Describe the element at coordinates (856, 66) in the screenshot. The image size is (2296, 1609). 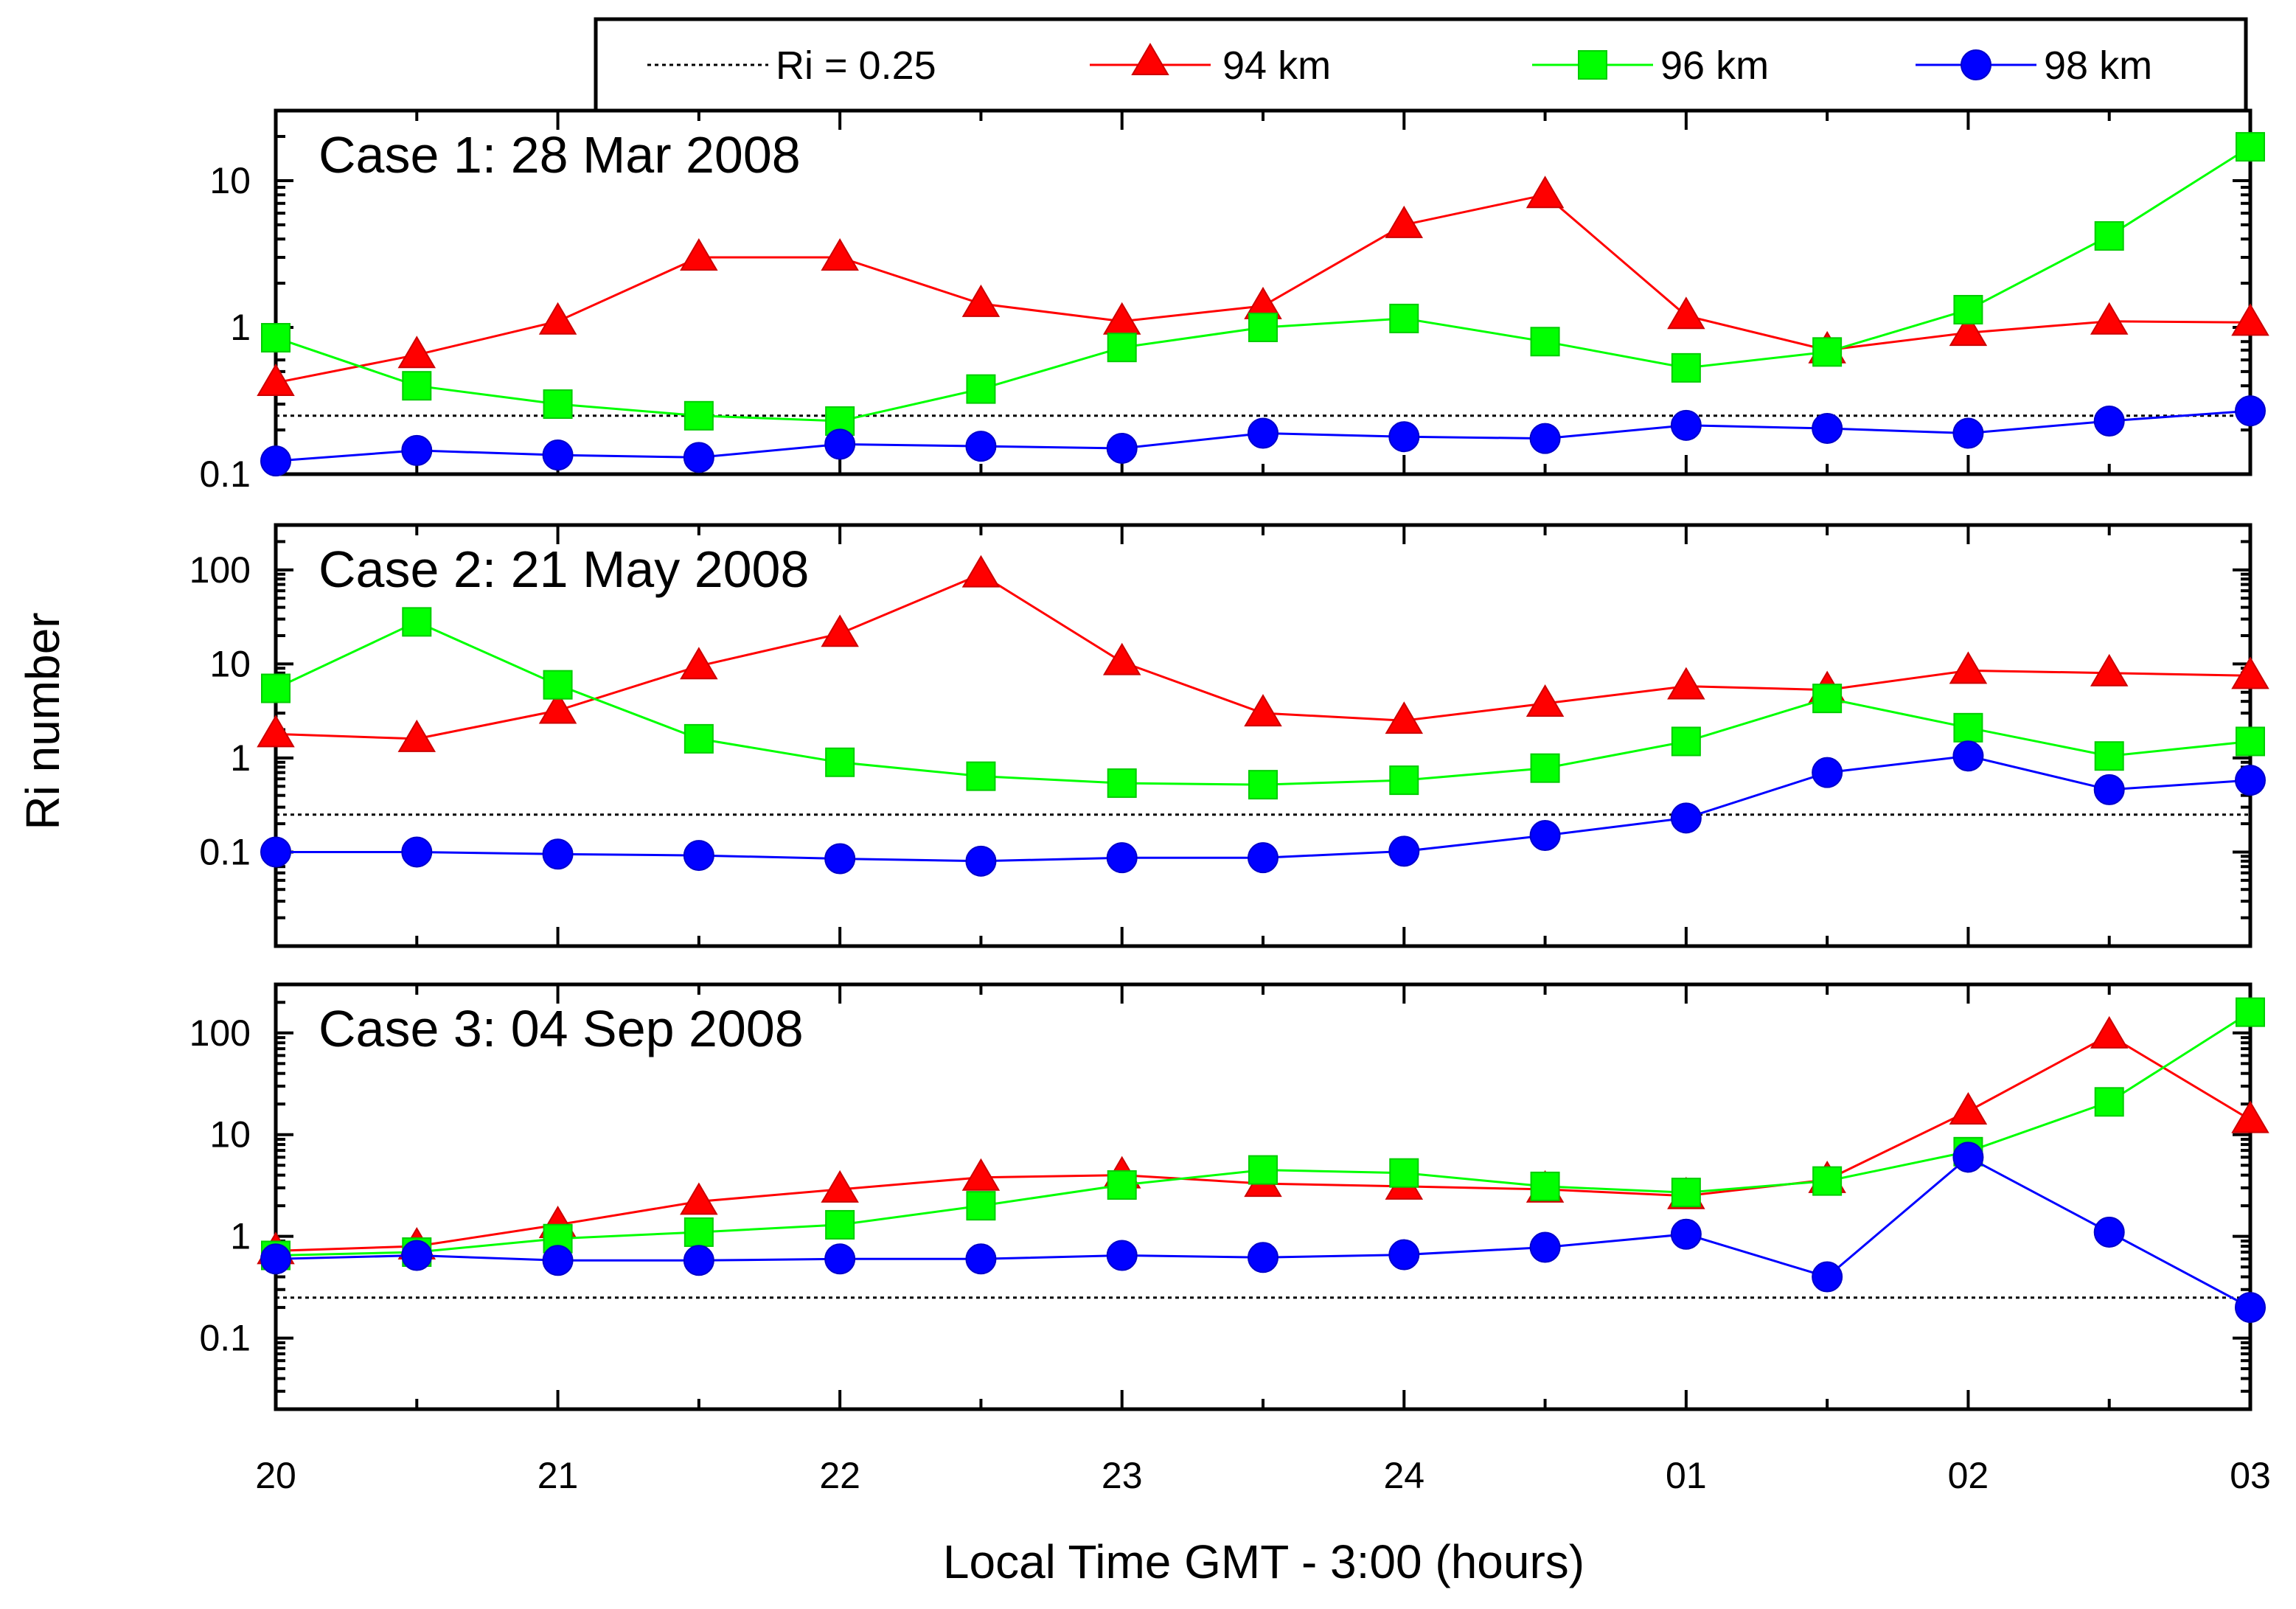
I see `legend-label-threshold: Ri = 0.25` at that location.